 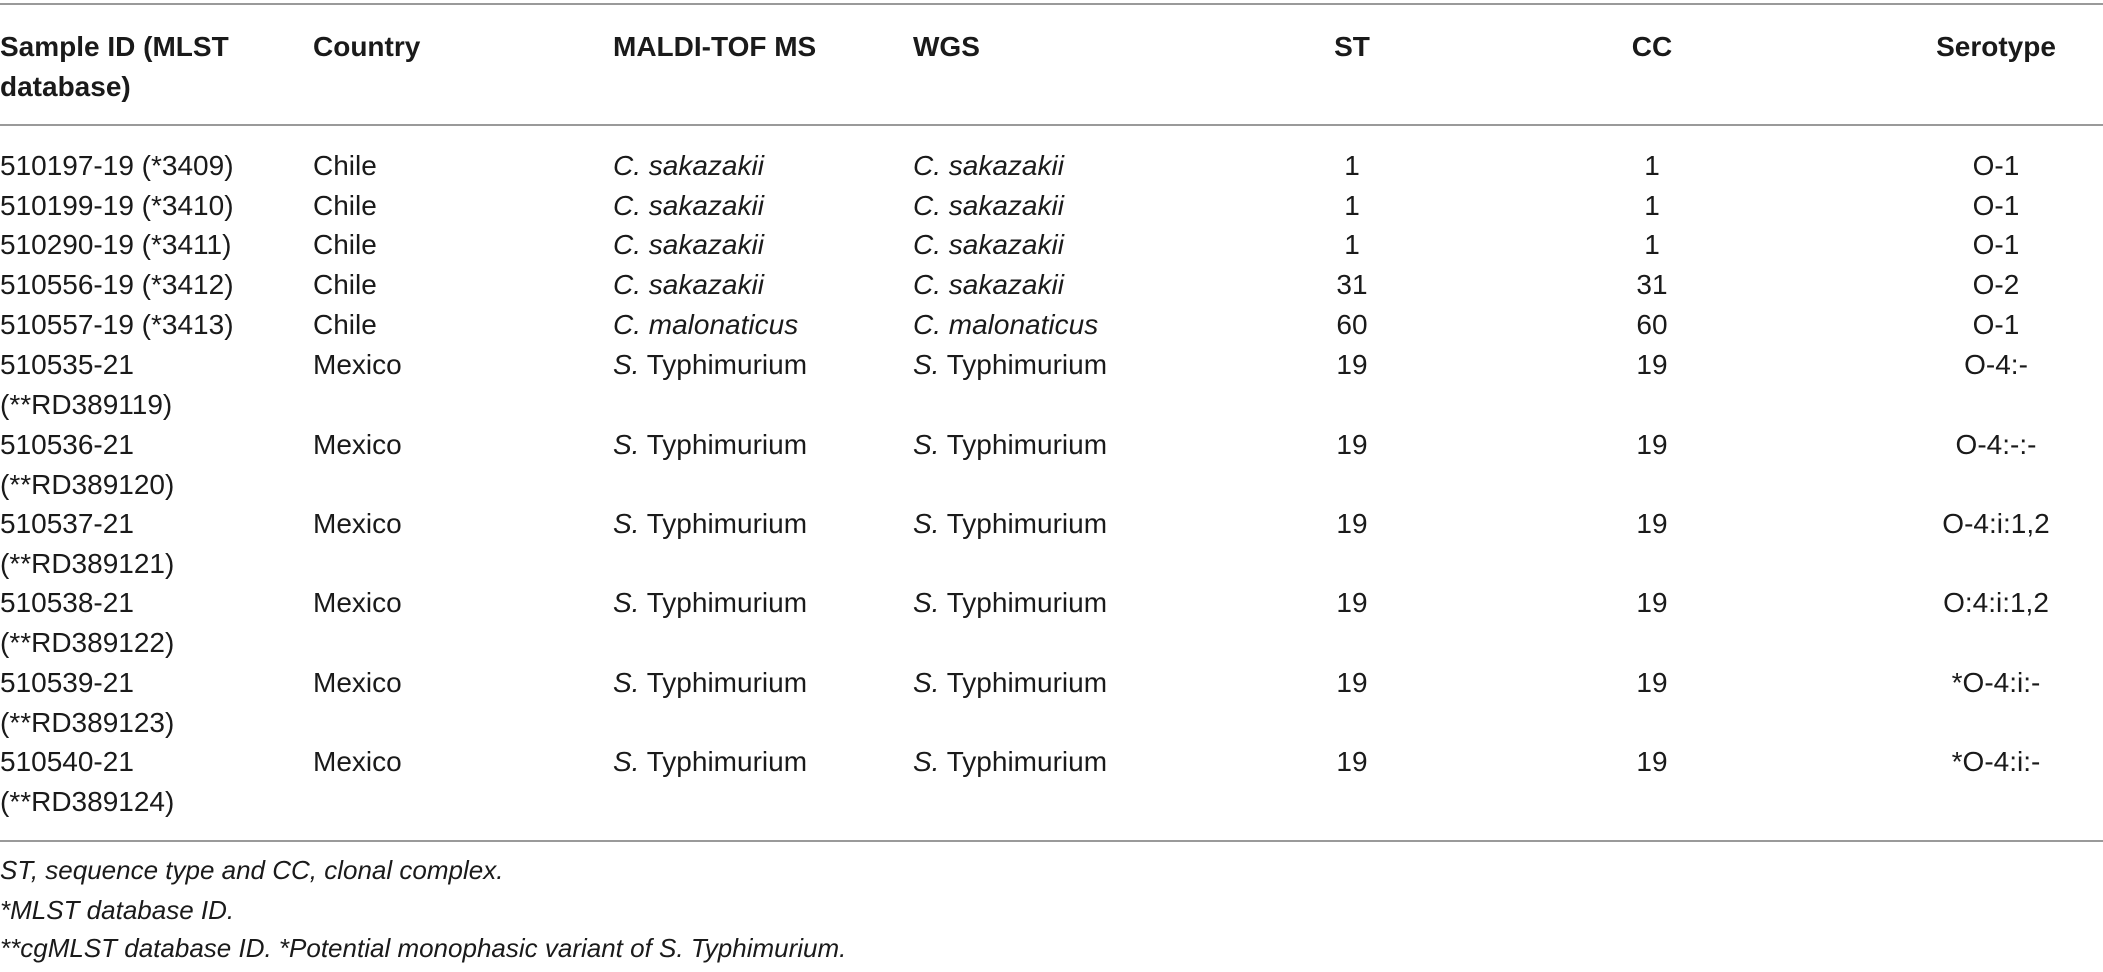 What do you see at coordinates (1005, 325) in the screenshot?
I see `wgs-cell: C. malonaticus` at bounding box center [1005, 325].